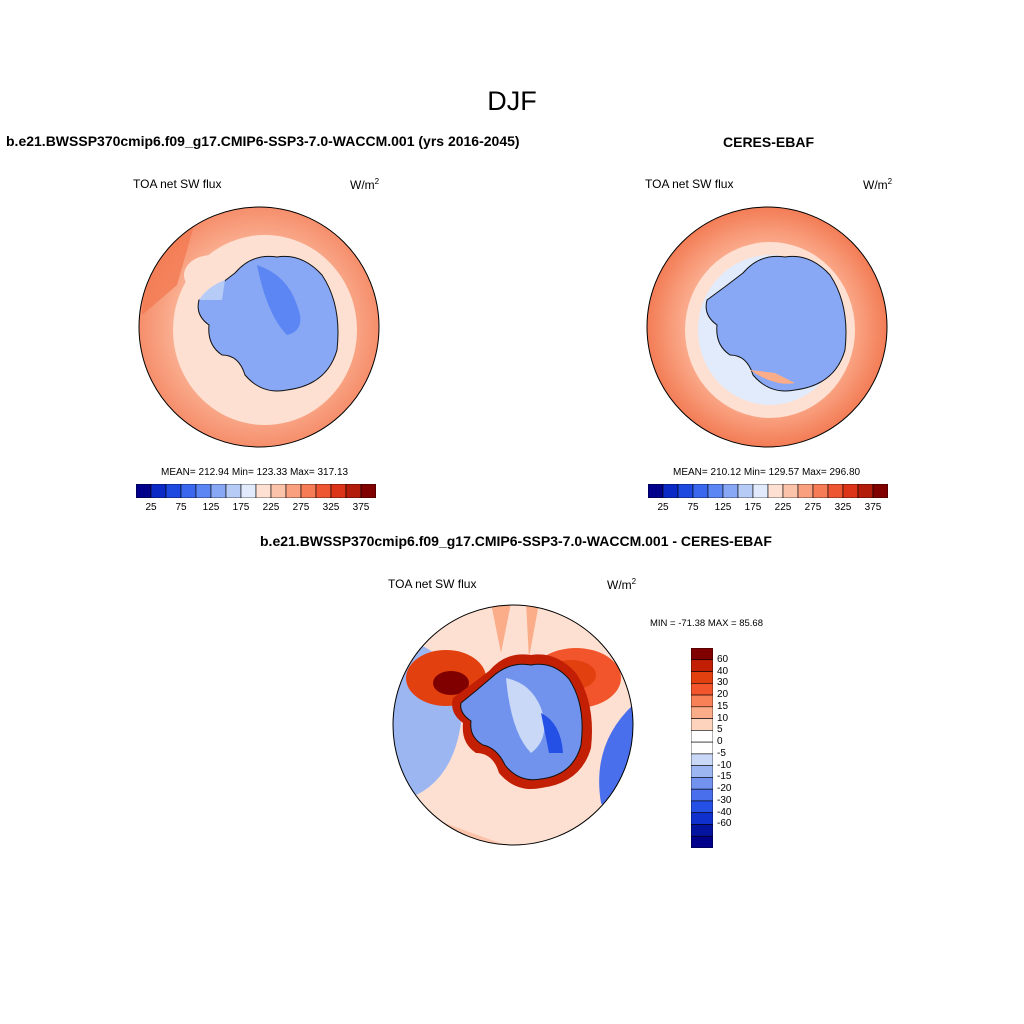 The width and height of the screenshot is (1024, 1024). Describe the element at coordinates (724, 812) in the screenshot. I see `colorbar-tick-label: -40` at that location.